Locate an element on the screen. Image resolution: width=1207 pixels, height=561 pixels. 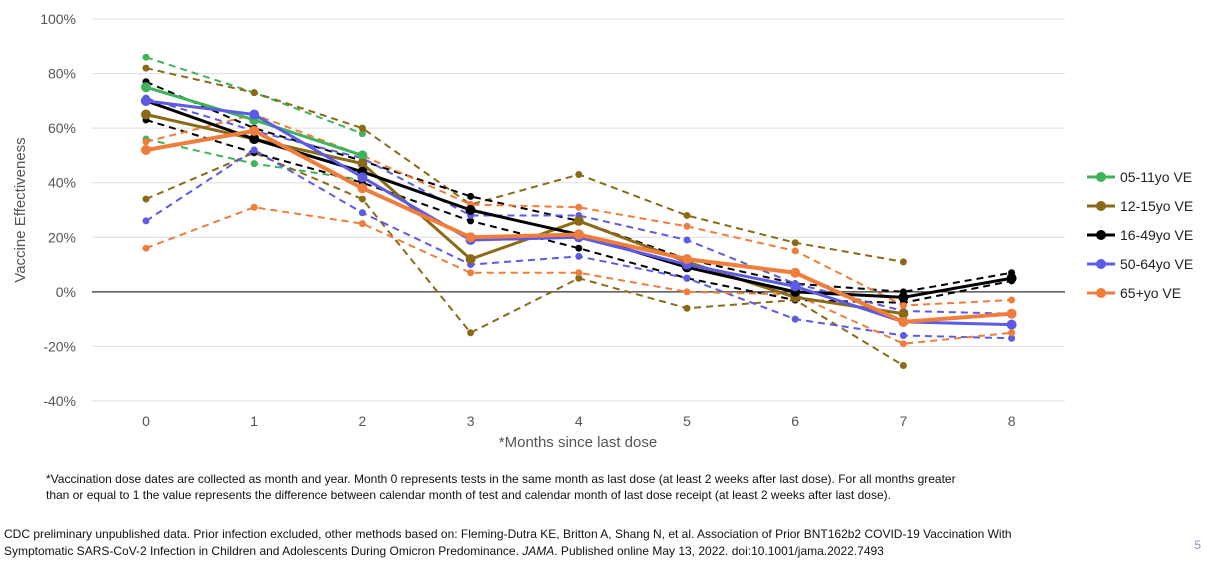
x-tick-label: 2 is located at coordinates (363, 421).